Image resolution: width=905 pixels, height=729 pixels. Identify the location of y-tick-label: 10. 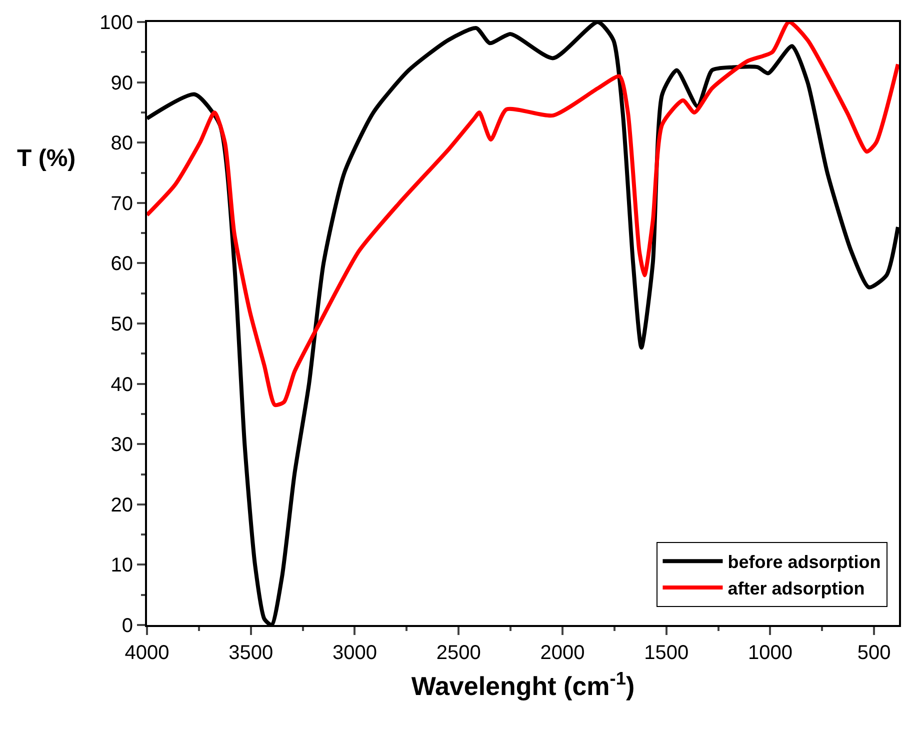
(121, 565).